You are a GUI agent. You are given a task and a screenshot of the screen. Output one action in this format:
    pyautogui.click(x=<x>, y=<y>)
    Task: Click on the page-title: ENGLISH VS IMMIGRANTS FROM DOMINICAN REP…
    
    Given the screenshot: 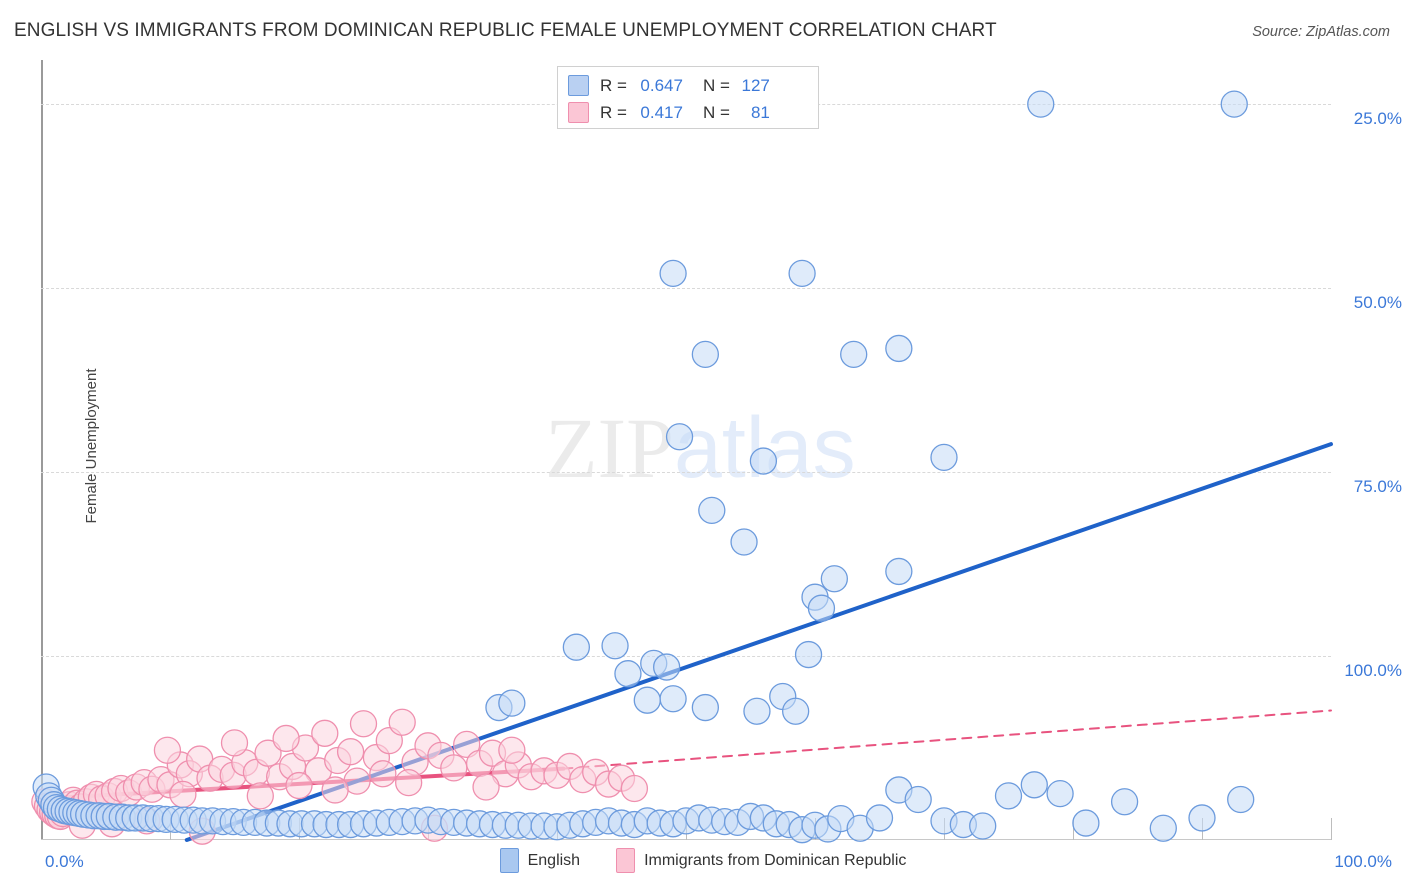 What is the action you would take?
    pyautogui.click(x=505, y=30)
    